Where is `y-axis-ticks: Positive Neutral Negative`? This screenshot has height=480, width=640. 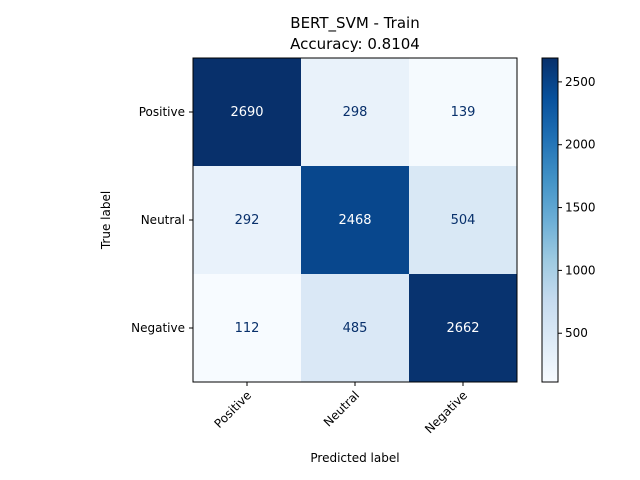 y-axis-ticks: Positive Neutral Negative is located at coordinates (162, 220).